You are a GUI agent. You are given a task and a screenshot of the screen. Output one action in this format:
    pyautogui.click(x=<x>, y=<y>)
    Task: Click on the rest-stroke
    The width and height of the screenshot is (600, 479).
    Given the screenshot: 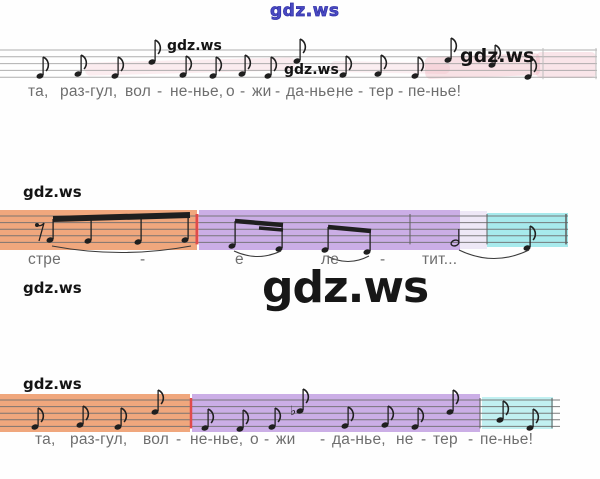 What is the action you would take?
    pyautogui.click(x=40, y=232)
    